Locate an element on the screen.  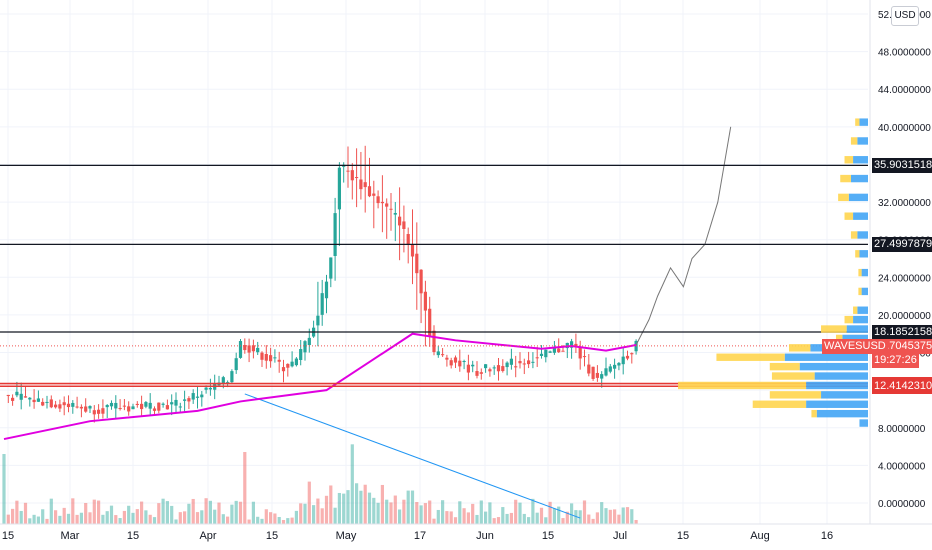
y-tick-label: 24.0000000 is located at coordinates (904, 278).